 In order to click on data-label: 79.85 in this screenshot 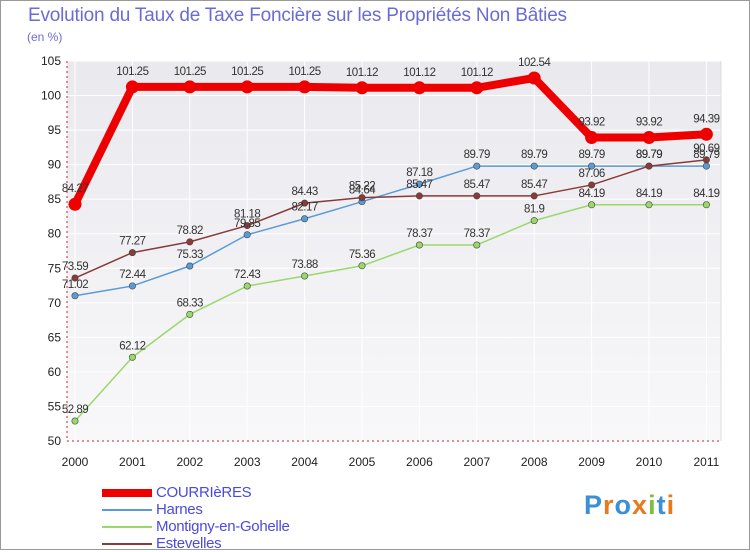, I will do `click(247, 224)`.